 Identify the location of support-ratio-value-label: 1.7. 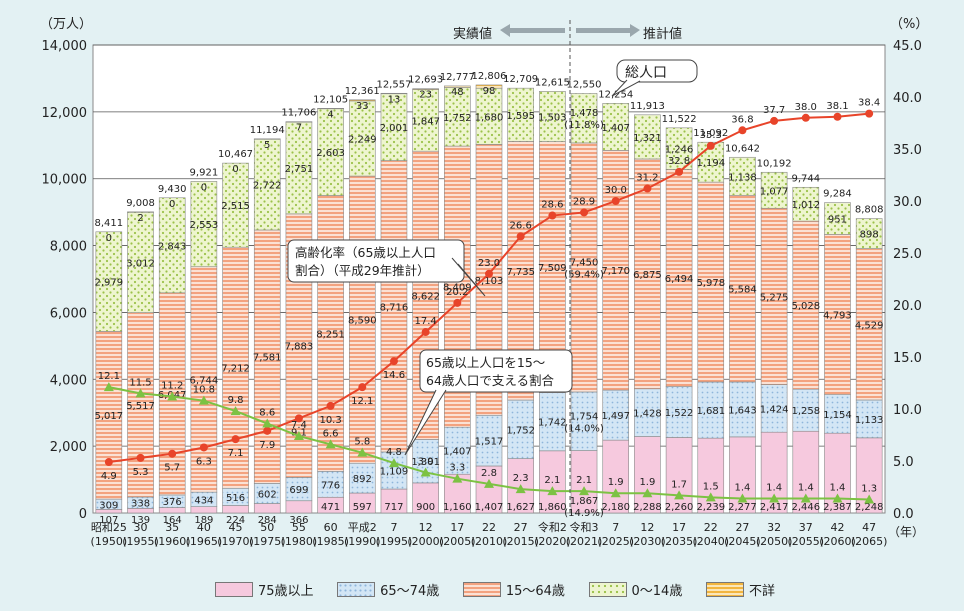
(679, 484).